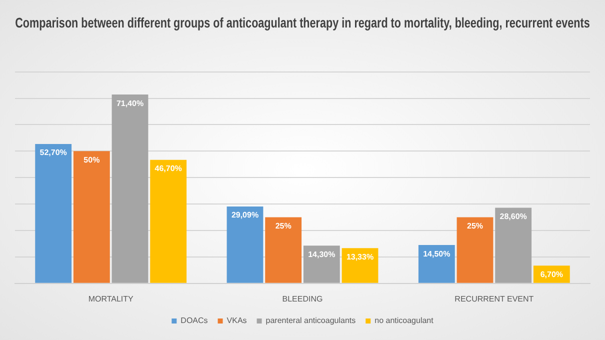  Describe the element at coordinates (130, 103) in the screenshot. I see `data-label: 71,40%` at that location.